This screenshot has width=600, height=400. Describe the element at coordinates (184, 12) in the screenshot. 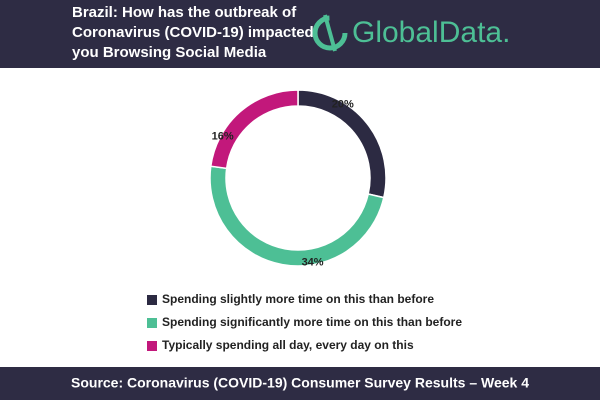

I see `title-line: Brazil: How has the outbreak of` at that location.